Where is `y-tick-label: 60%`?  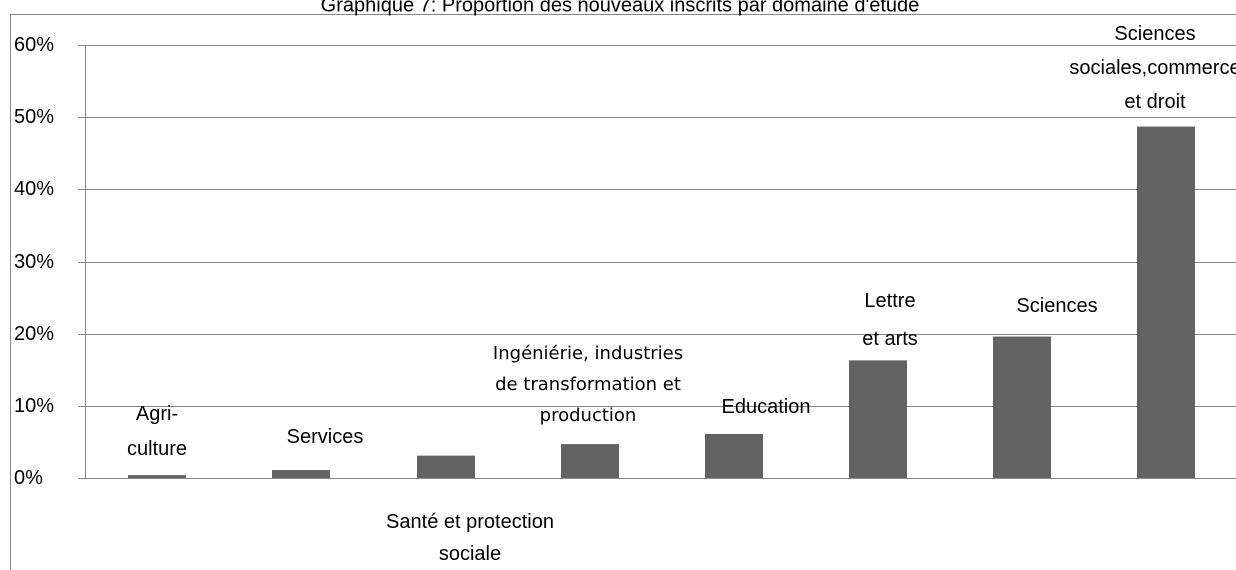 y-tick-label: 60% is located at coordinates (34, 45).